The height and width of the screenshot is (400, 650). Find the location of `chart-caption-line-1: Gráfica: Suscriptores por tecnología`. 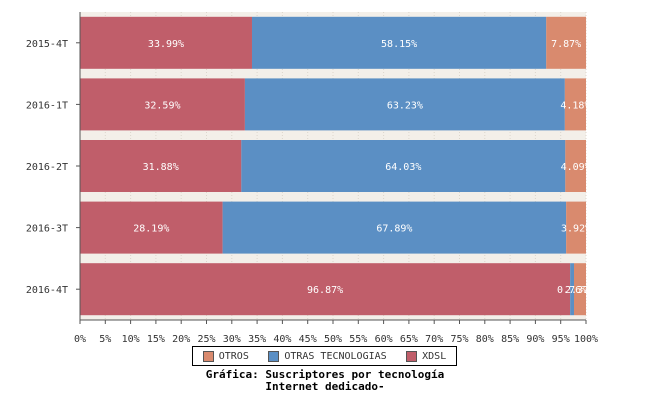

chart-caption-line-1: Gráfica: Suscriptores por tecnología is located at coordinates (325, 374).